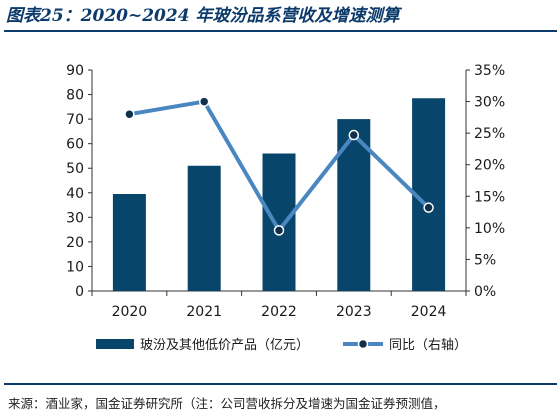  What do you see at coordinates (489, 134) in the screenshot?
I see `right-tick-label: 25%` at bounding box center [489, 134].